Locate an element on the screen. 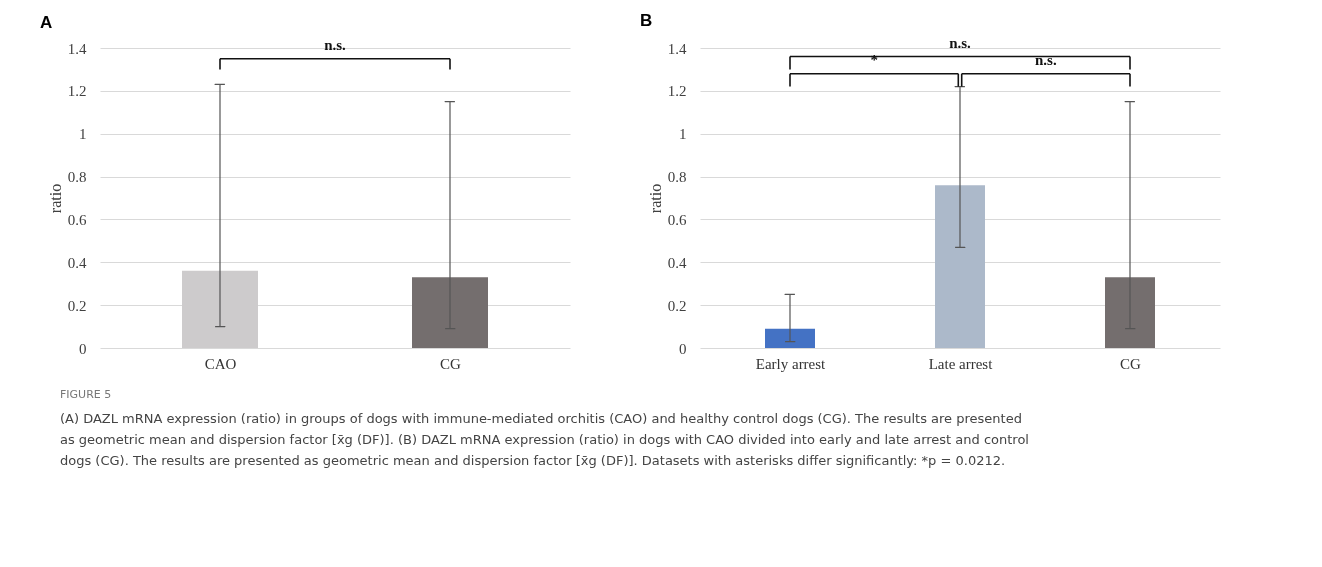  chart-title: A is located at coordinates (46, 23).